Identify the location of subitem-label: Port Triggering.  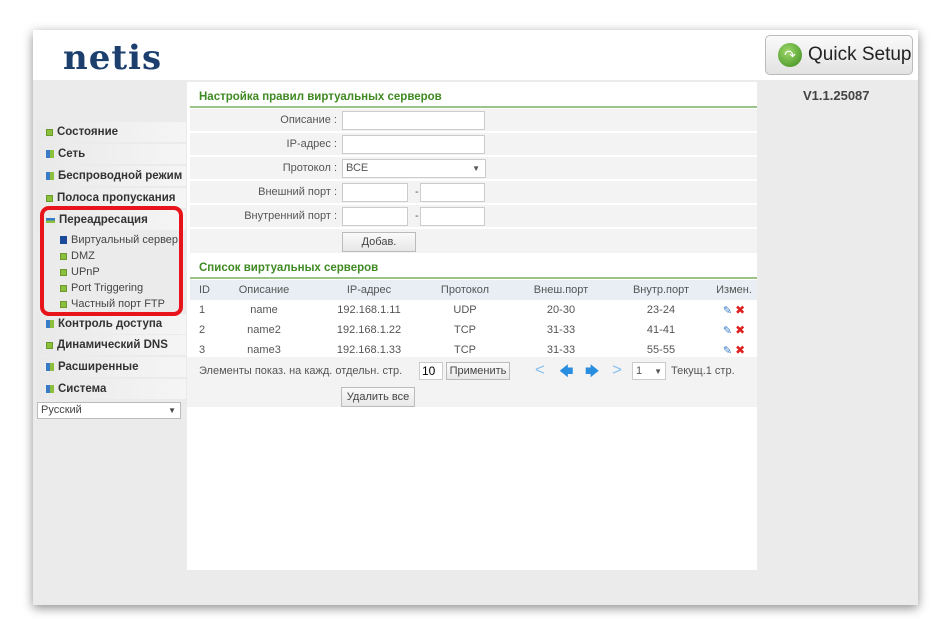
(107, 288).